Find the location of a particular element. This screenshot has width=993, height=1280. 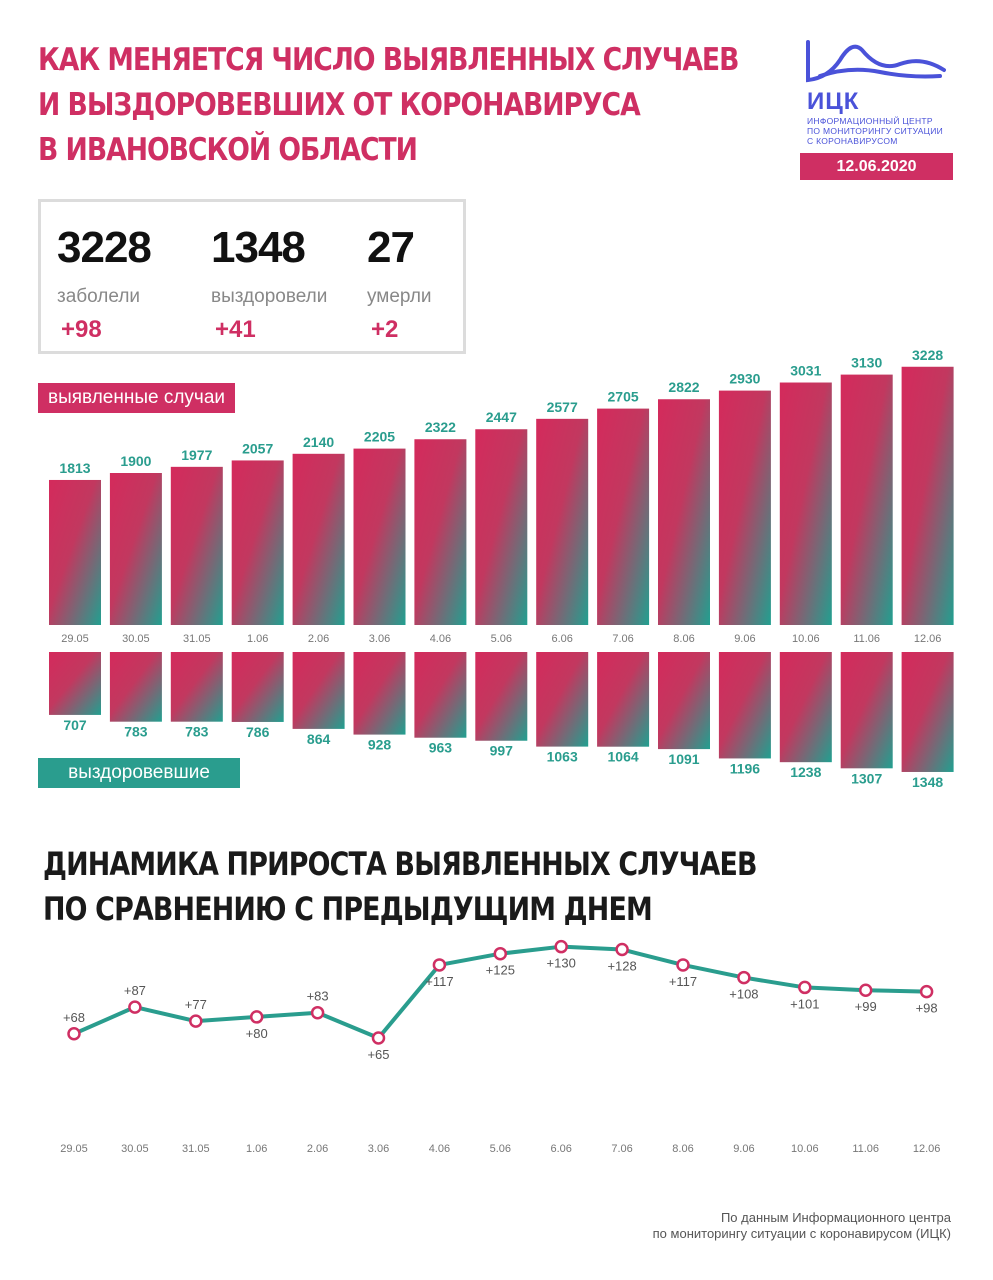

bar-cases-label: 1813 is located at coordinates (74, 468).